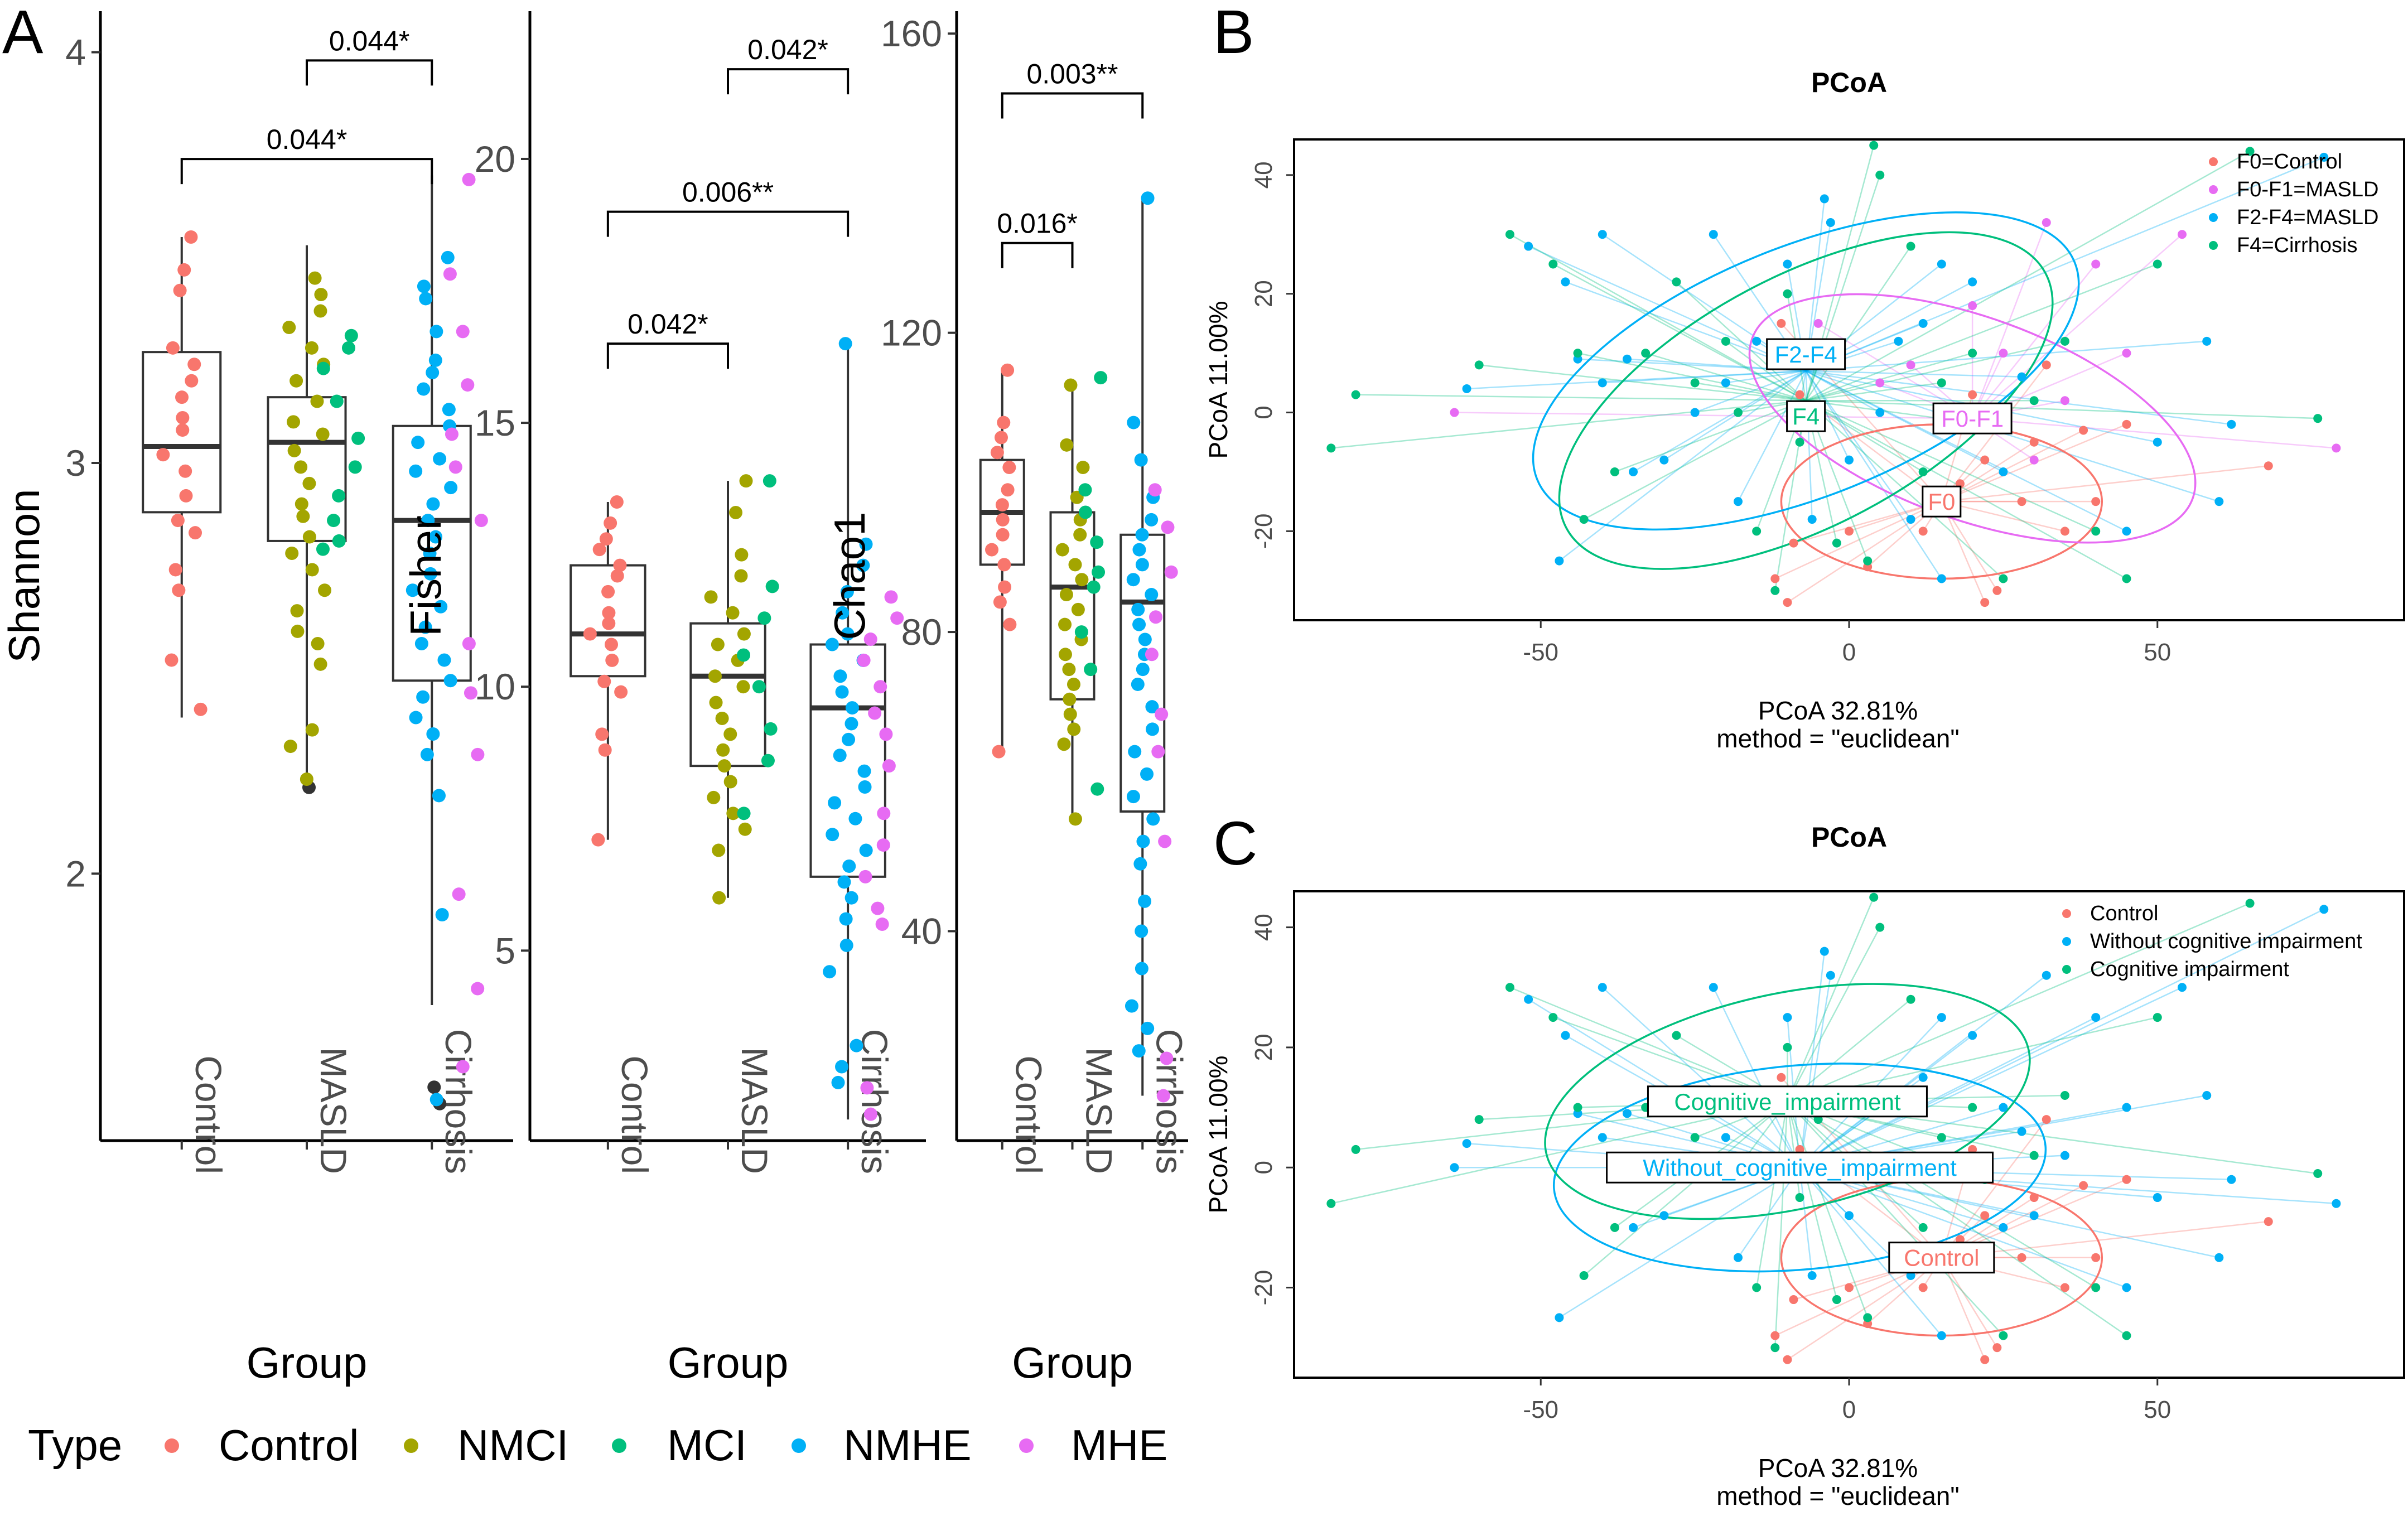  Describe the element at coordinates (1838, 1468) in the screenshot. I see `pcoa-c-x-title: PCoA 32.81%` at that location.